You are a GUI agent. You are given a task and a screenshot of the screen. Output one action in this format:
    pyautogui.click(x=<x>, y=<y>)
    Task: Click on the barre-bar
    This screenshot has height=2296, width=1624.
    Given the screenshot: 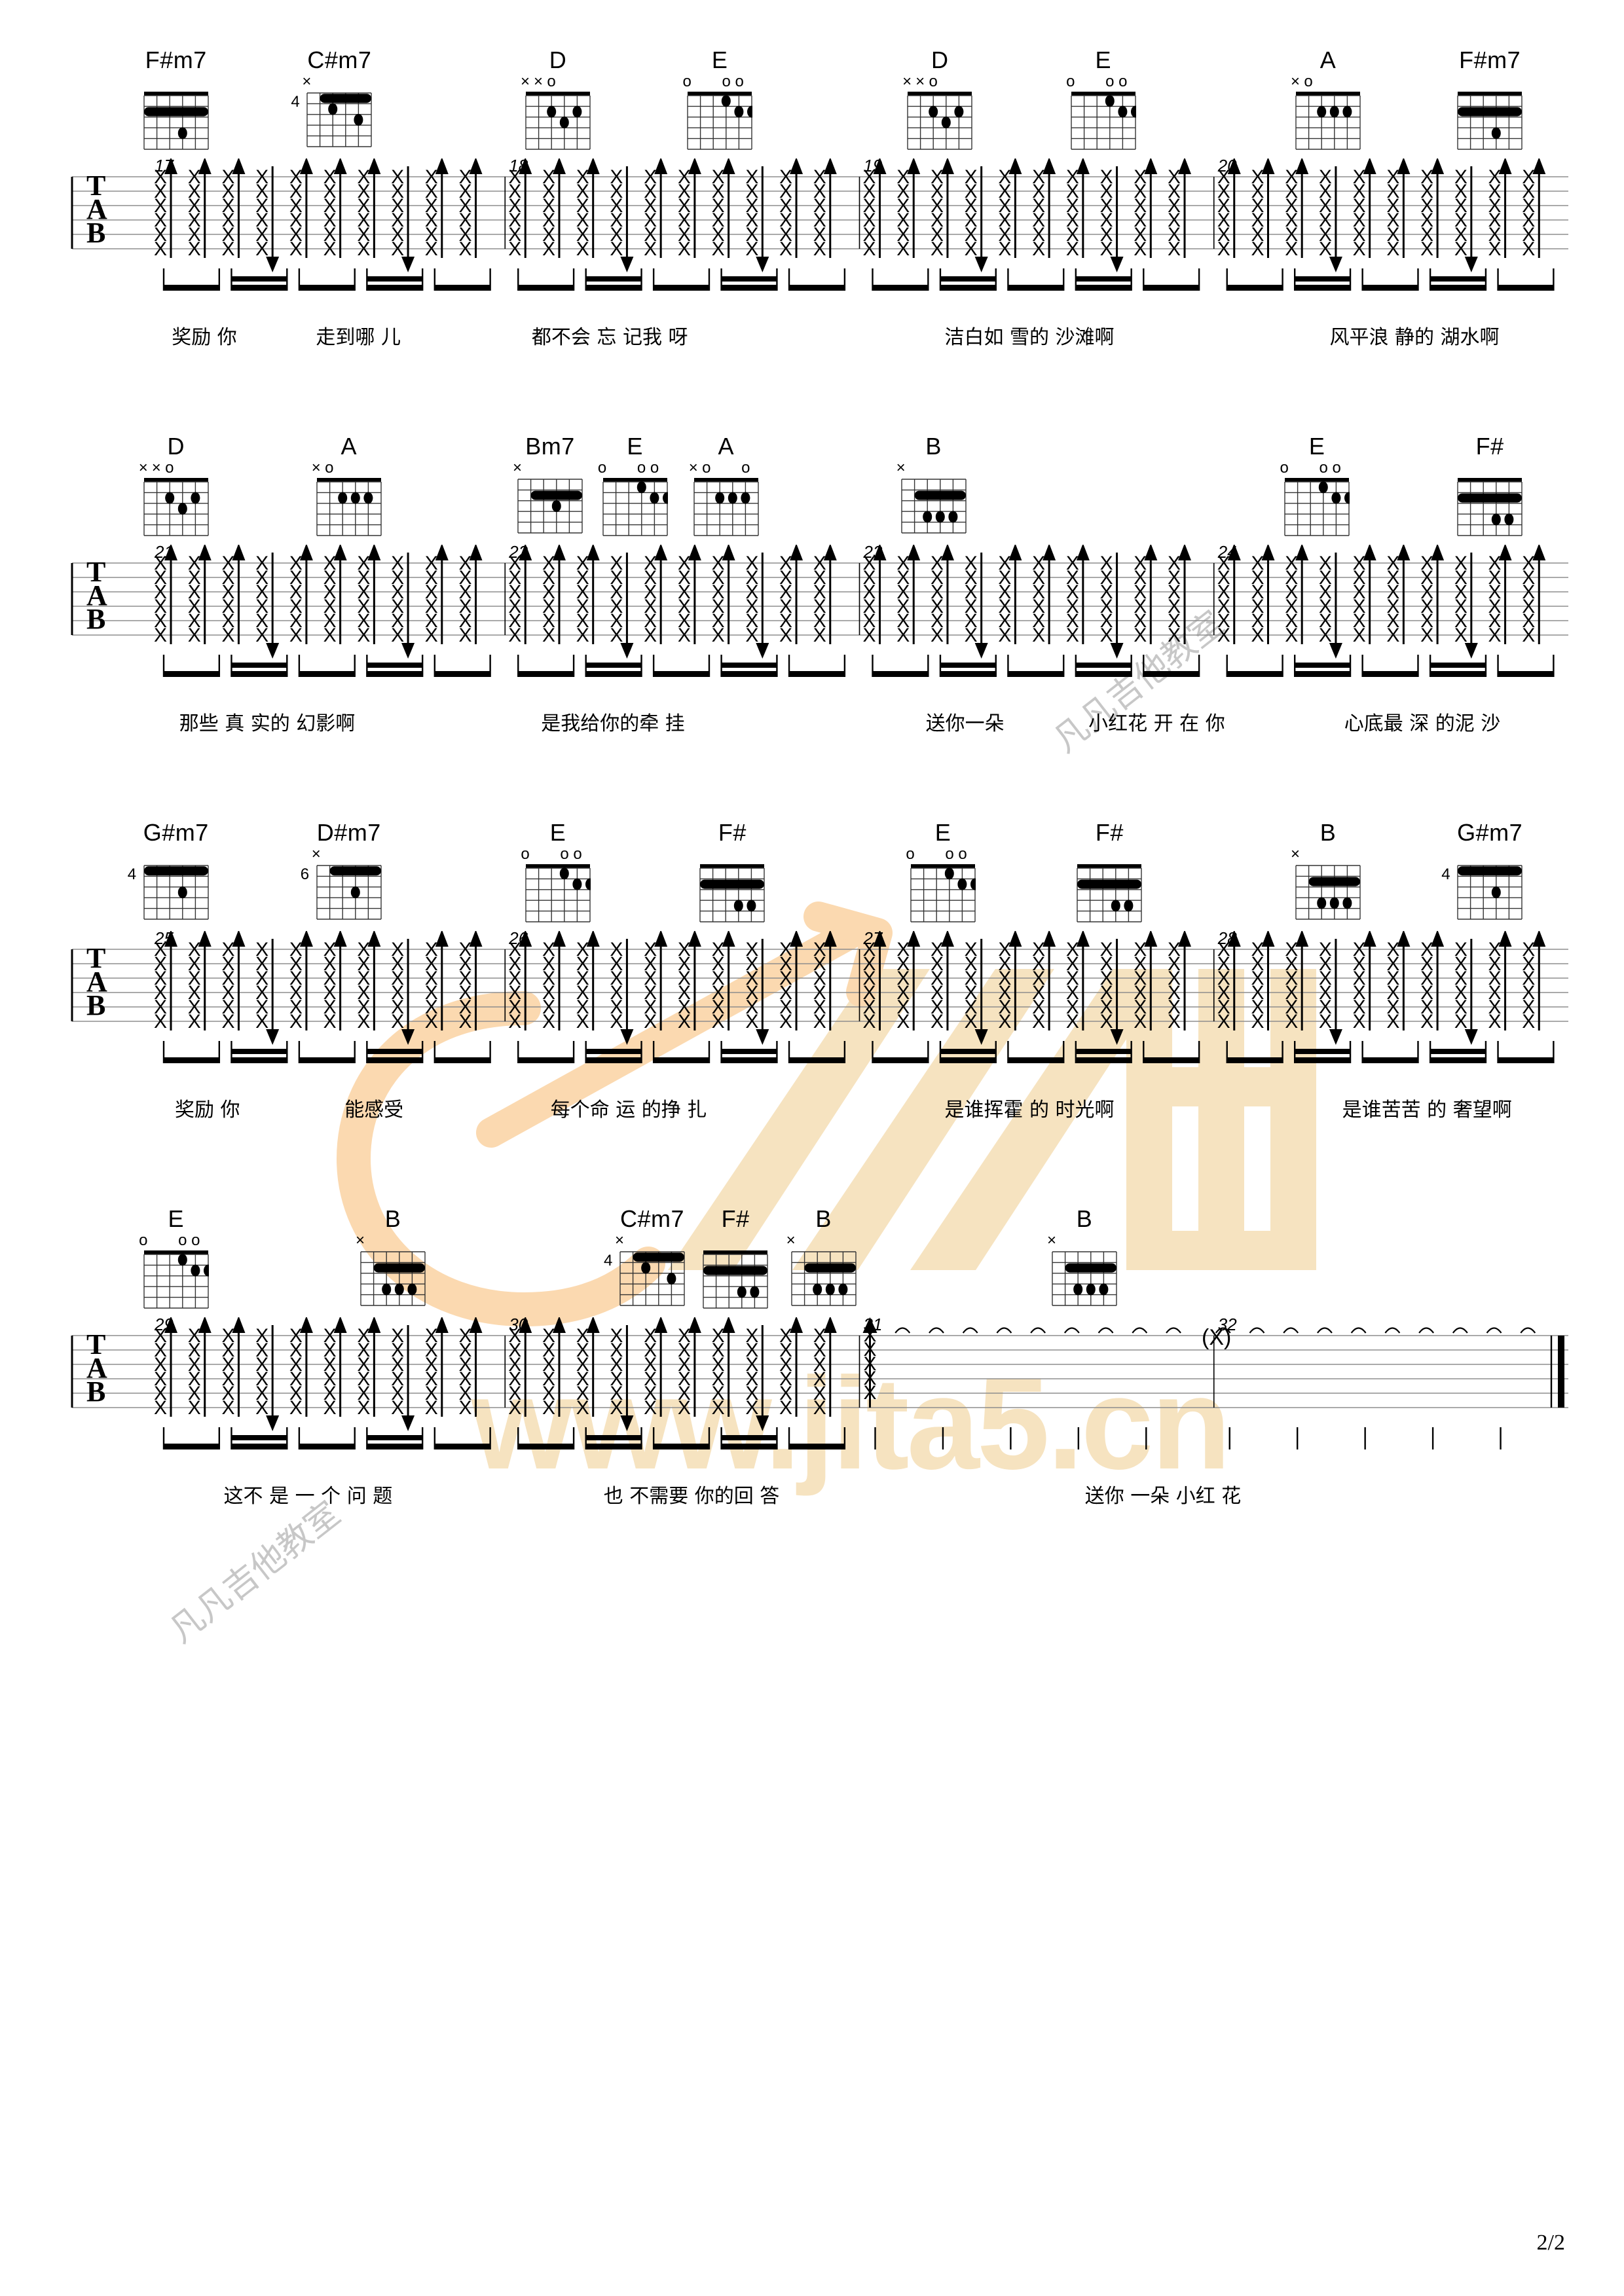 What is the action you would take?
    pyautogui.click(x=1490, y=871)
    